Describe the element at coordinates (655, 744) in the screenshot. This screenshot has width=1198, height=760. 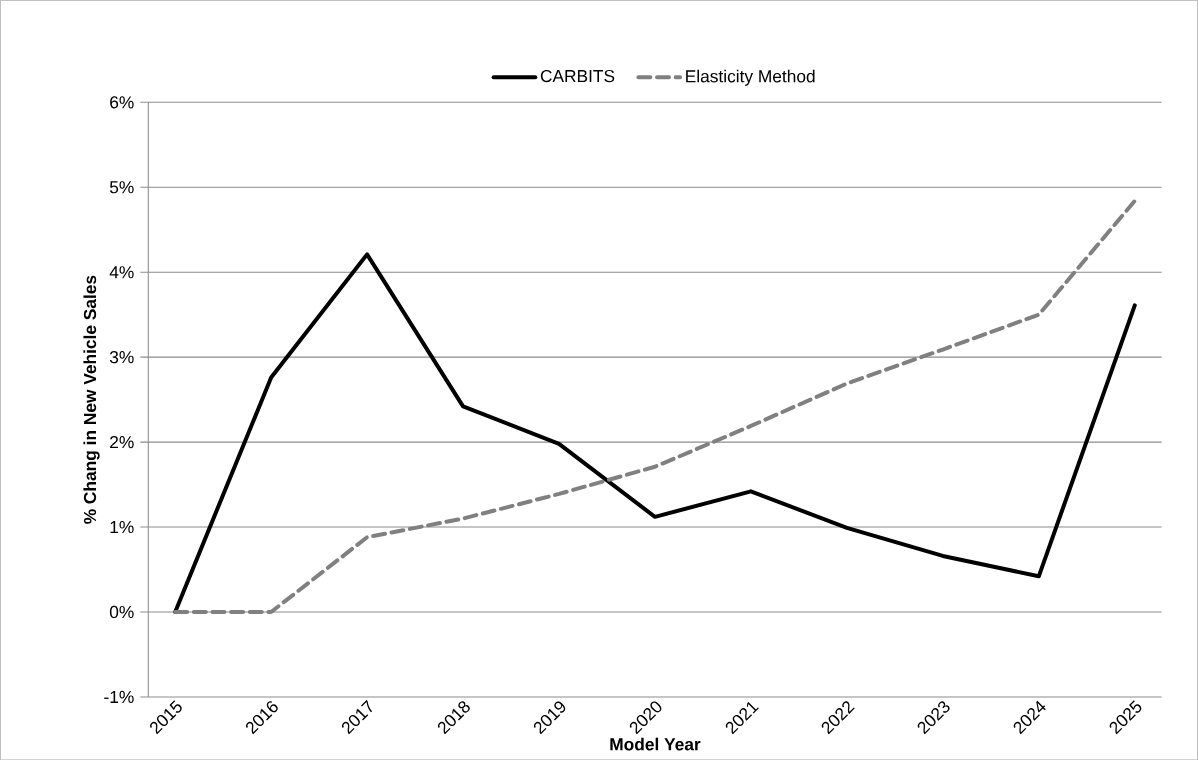
I see `x-axis-title: Model Year` at that location.